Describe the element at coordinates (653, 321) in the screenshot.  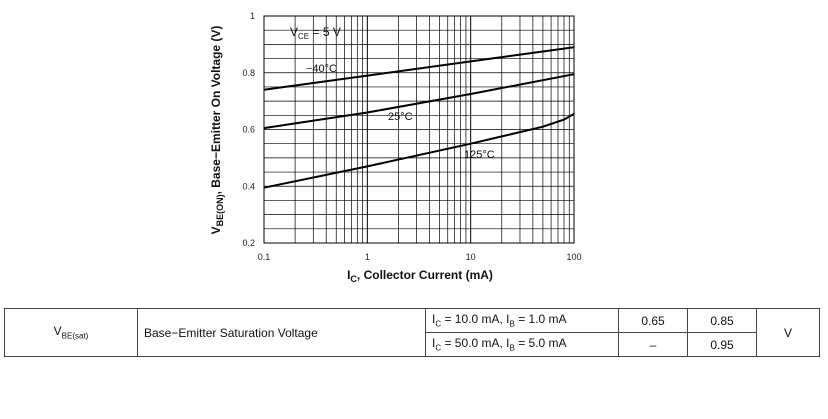
I see `min-value-cell: 0.65` at that location.